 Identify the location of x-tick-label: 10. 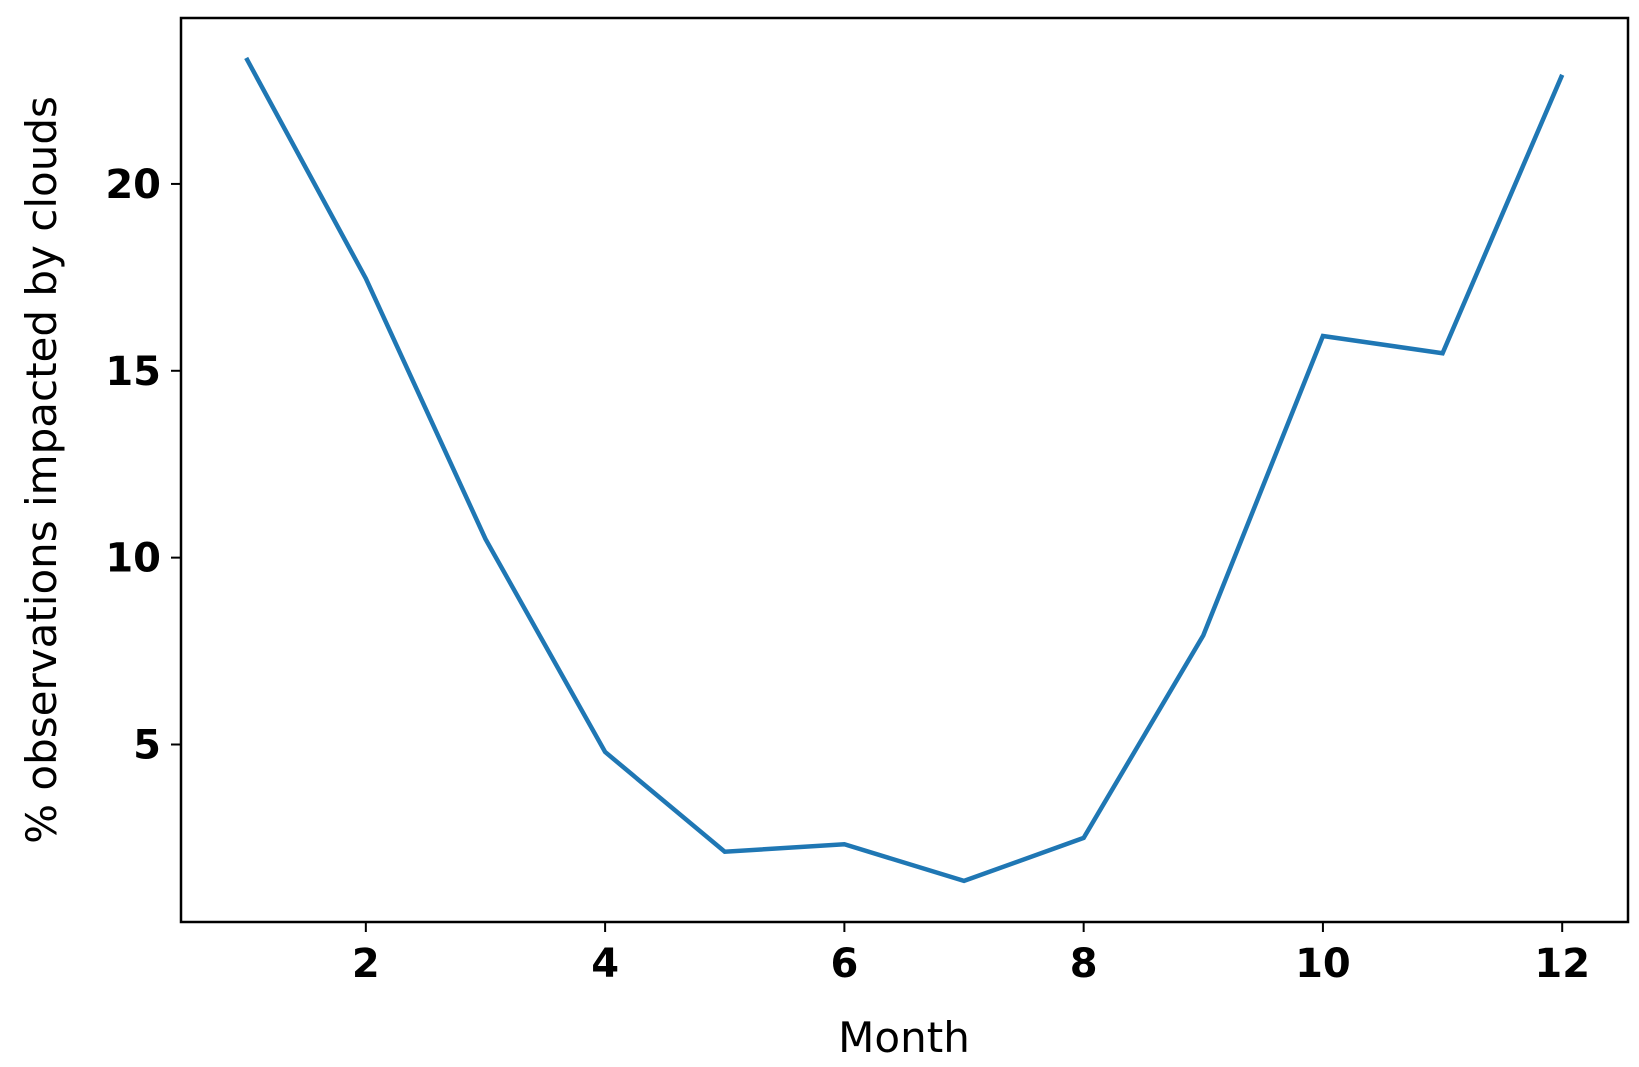
(1323, 964).